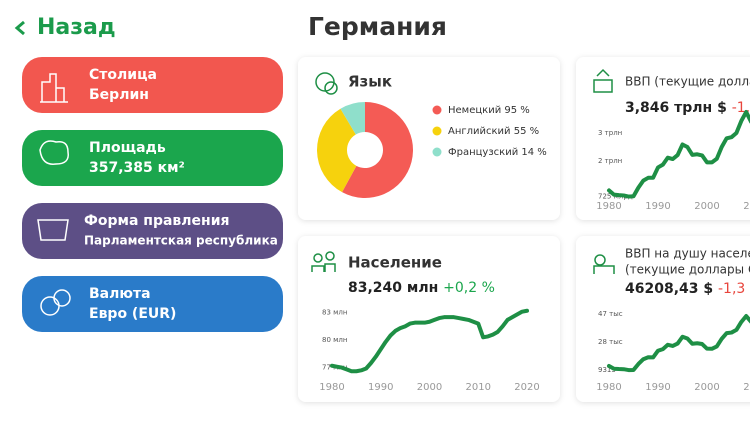 This screenshot has width=750, height=422. What do you see at coordinates (132, 314) in the screenshot?
I see `info-value: Евро (EUR)` at bounding box center [132, 314].